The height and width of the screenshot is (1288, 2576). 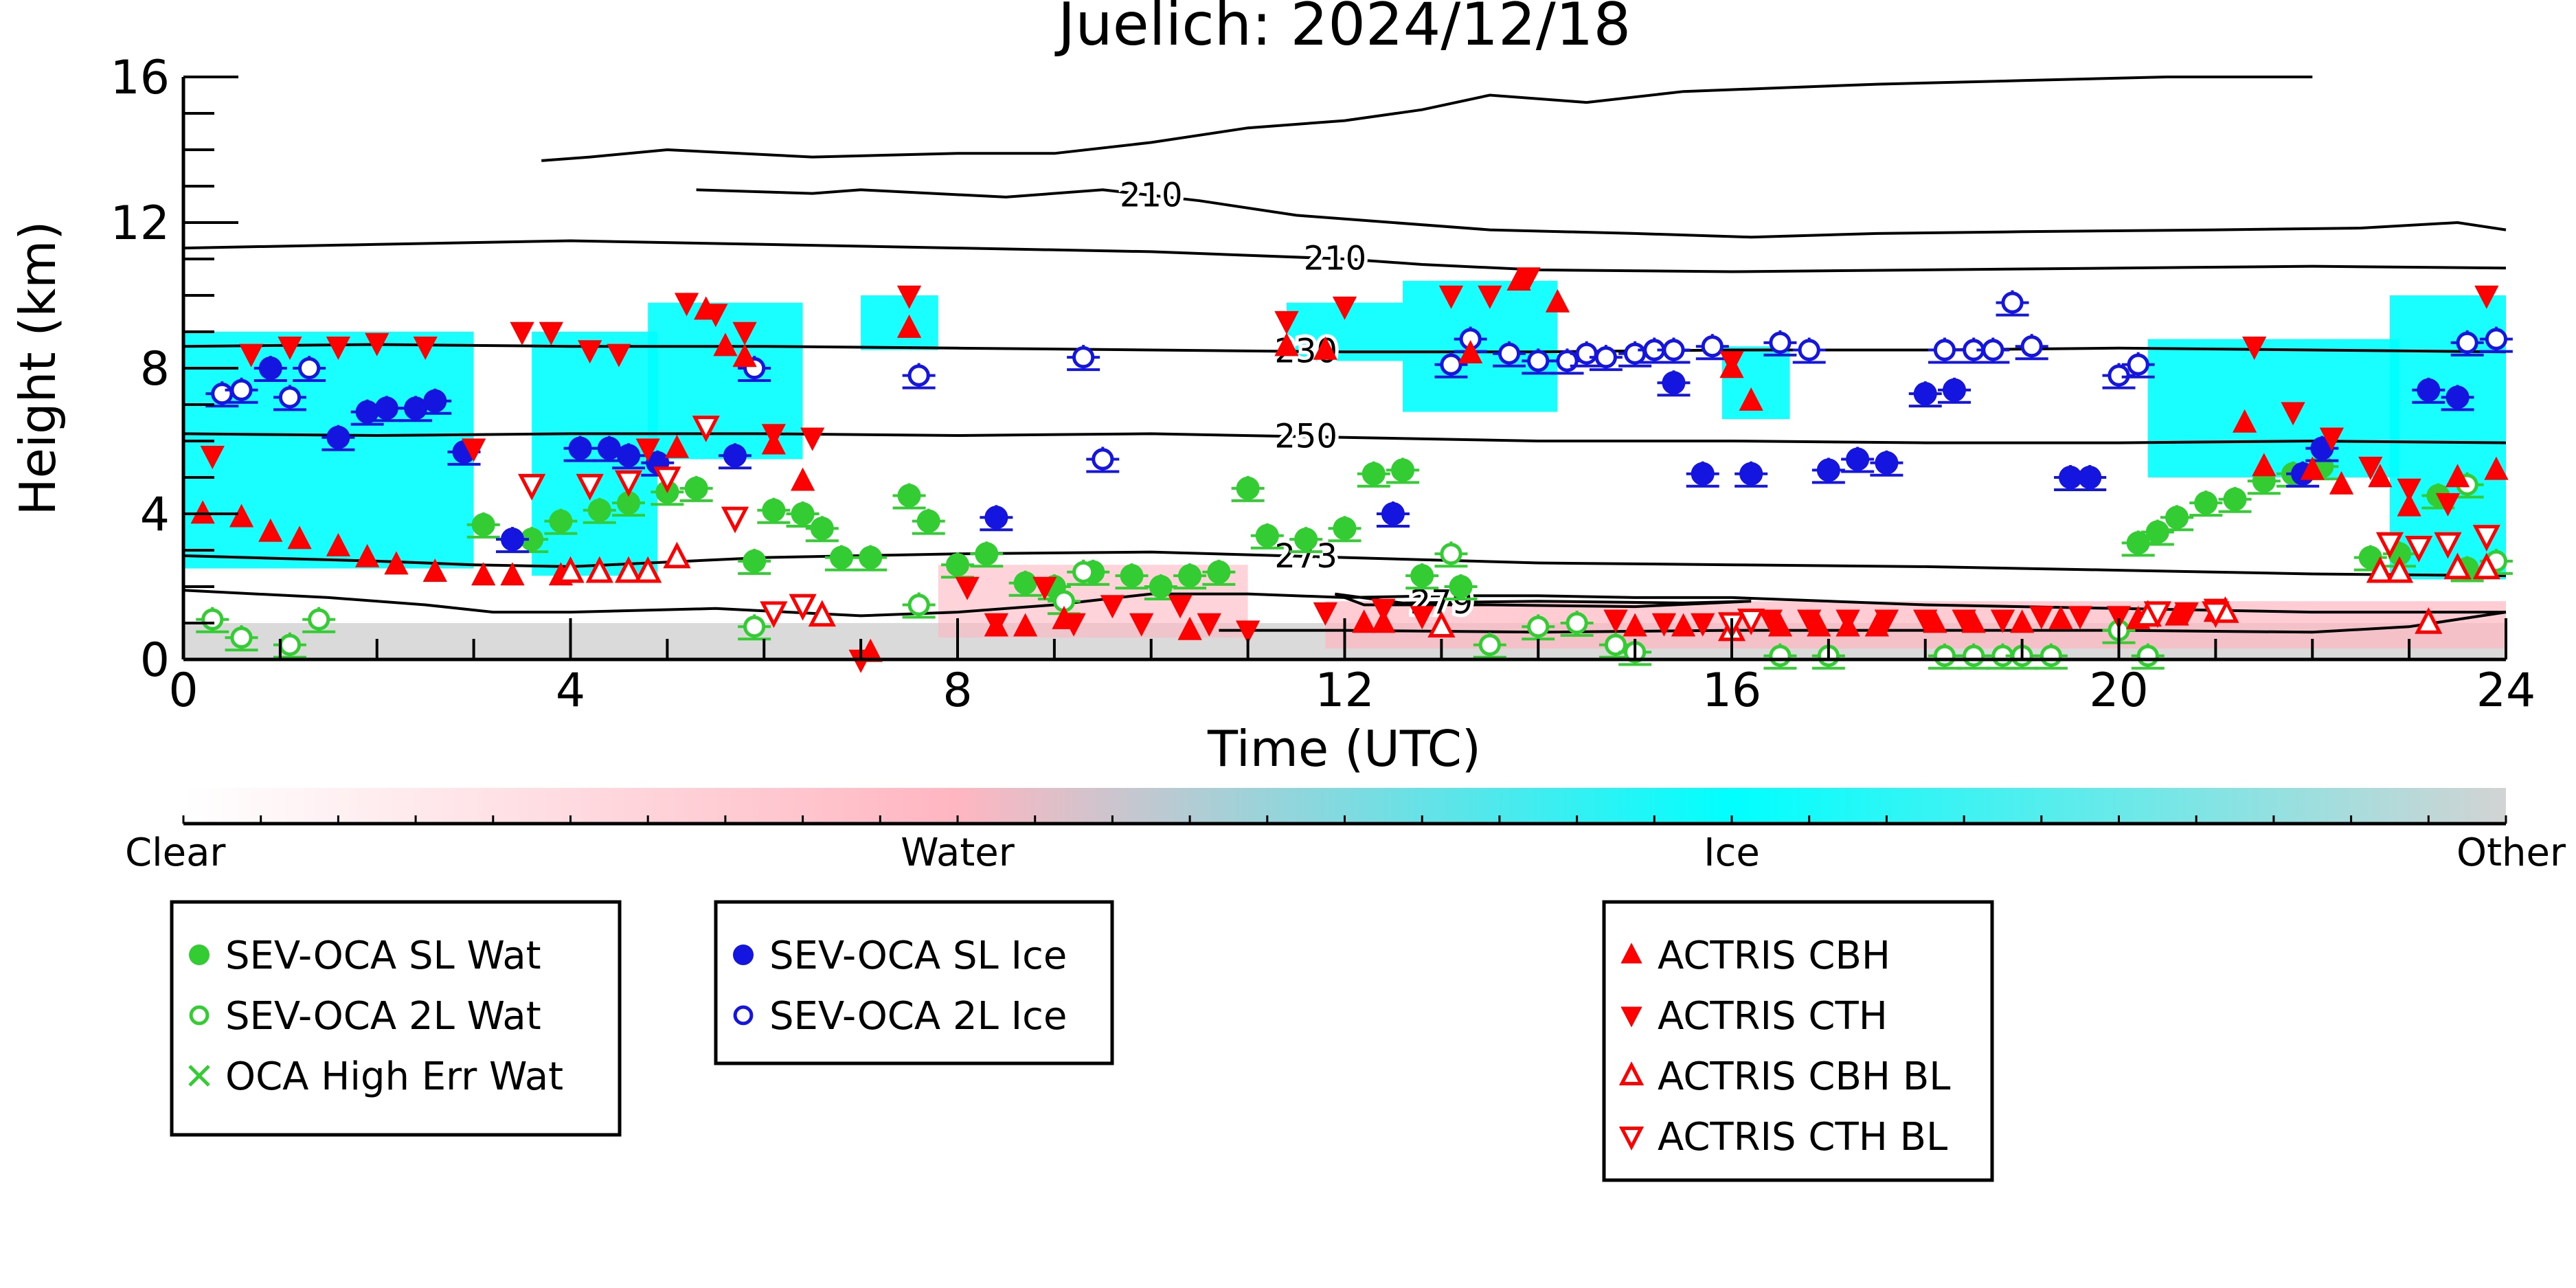 What do you see at coordinates (1732, 691) in the screenshot?
I see `x-tick-label: 16` at bounding box center [1732, 691].